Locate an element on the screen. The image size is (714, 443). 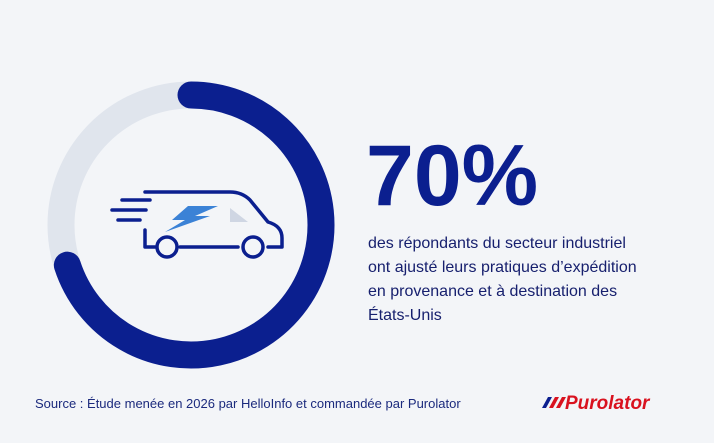
description-line: en provenance et à destination des is located at coordinates (492, 291).